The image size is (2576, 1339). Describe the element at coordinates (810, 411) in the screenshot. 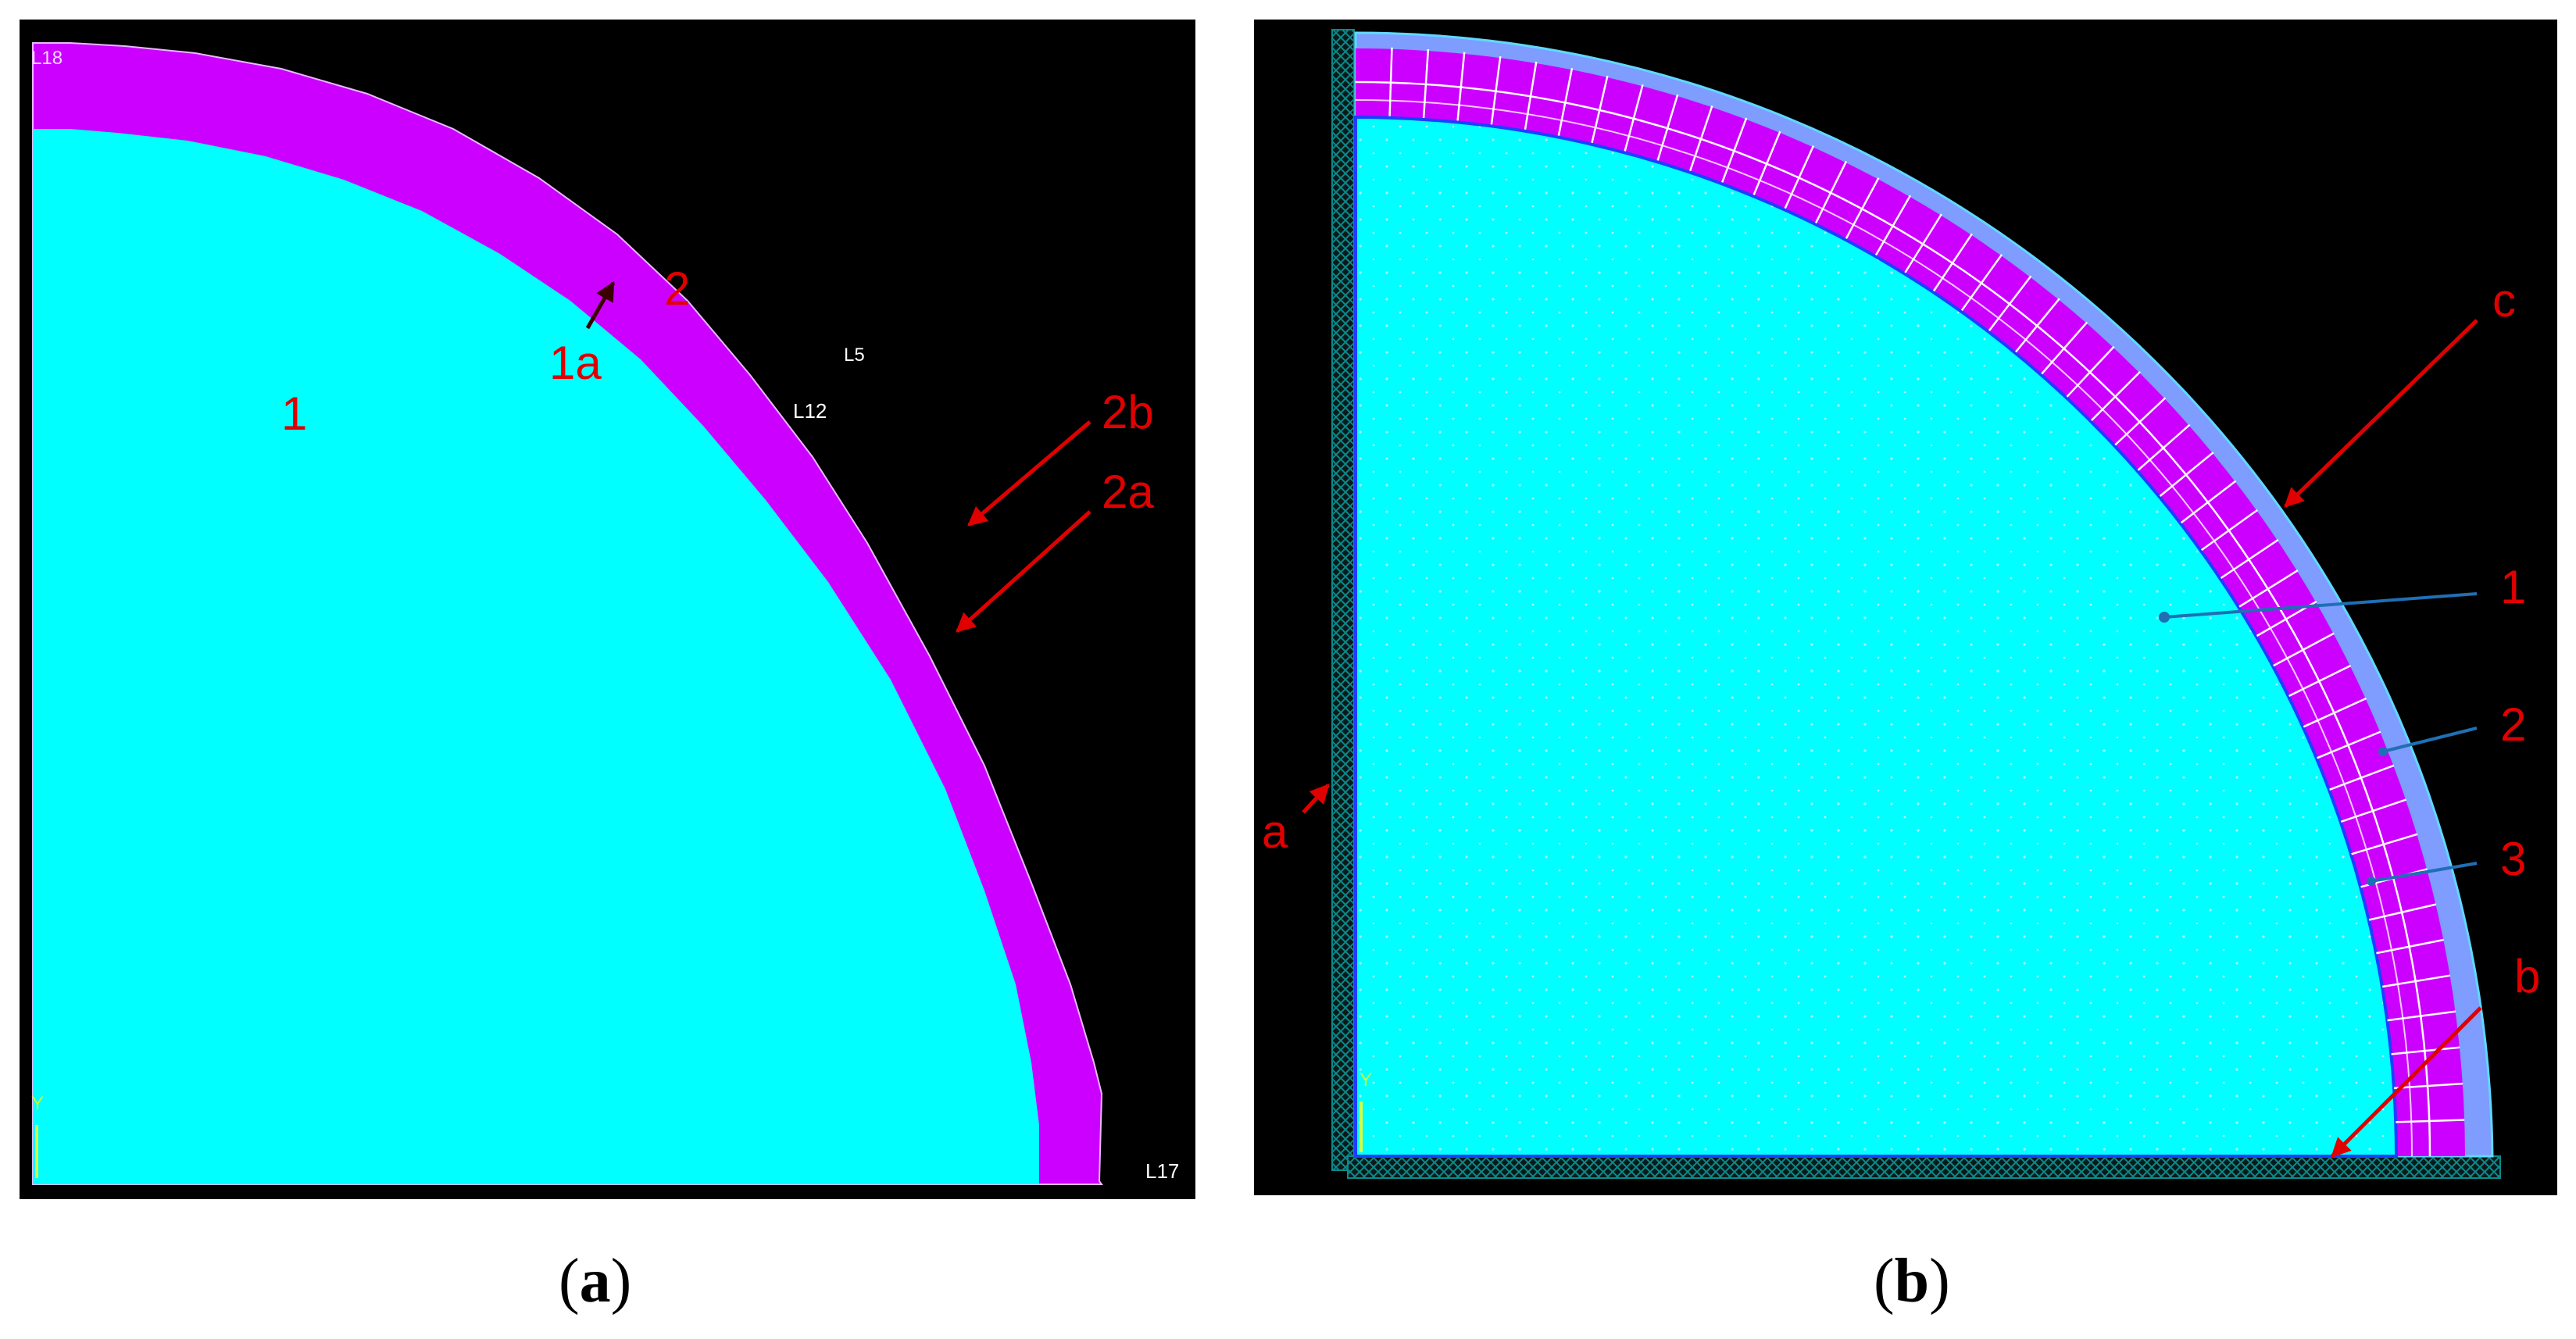

I see `panel-a-line-L12: L12` at that location.